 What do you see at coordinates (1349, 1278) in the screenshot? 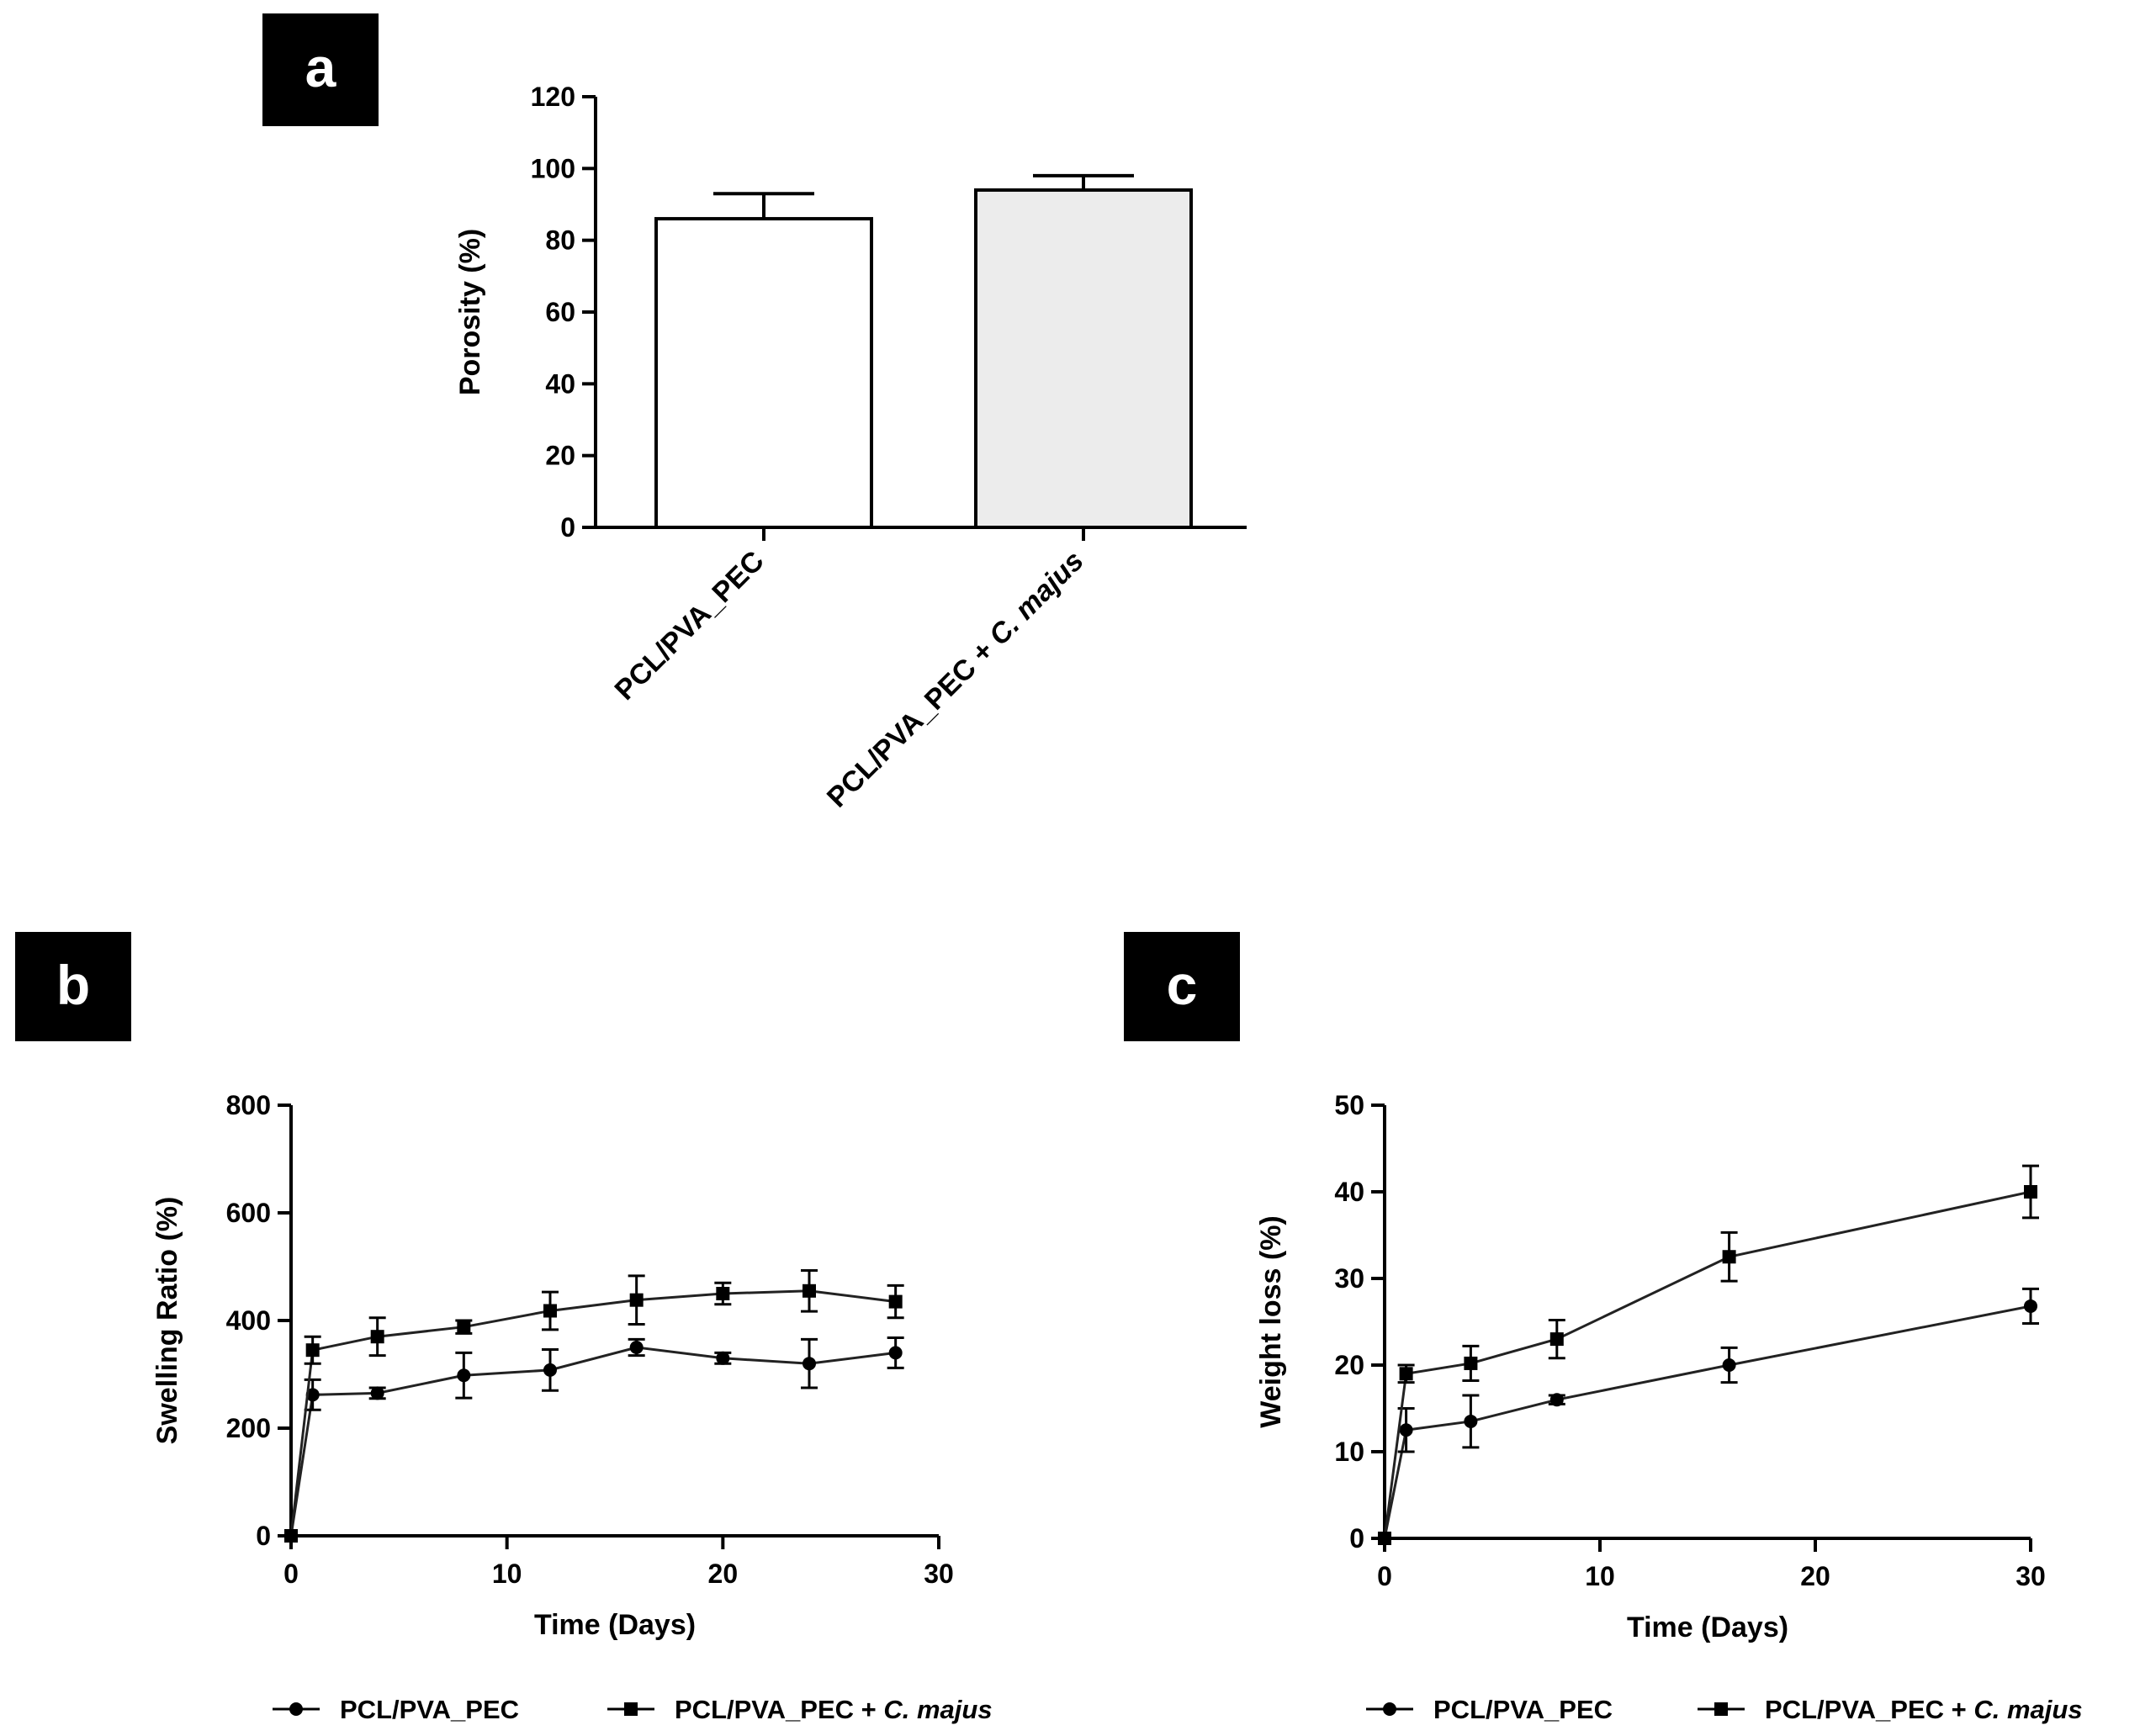
I see `y-tick-label: 30` at bounding box center [1349, 1278].